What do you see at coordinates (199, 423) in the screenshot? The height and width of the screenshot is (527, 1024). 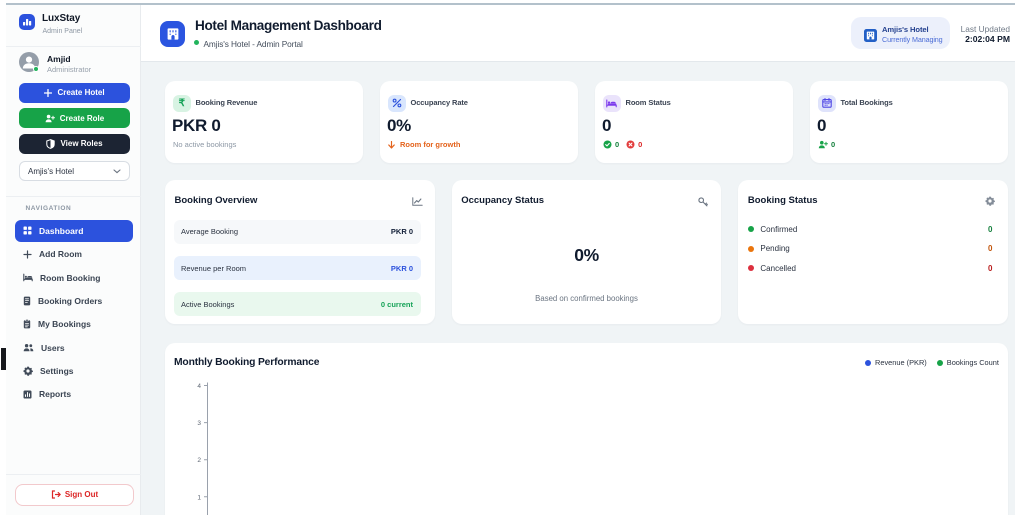 I see `svg-text: 3` at bounding box center [199, 423].